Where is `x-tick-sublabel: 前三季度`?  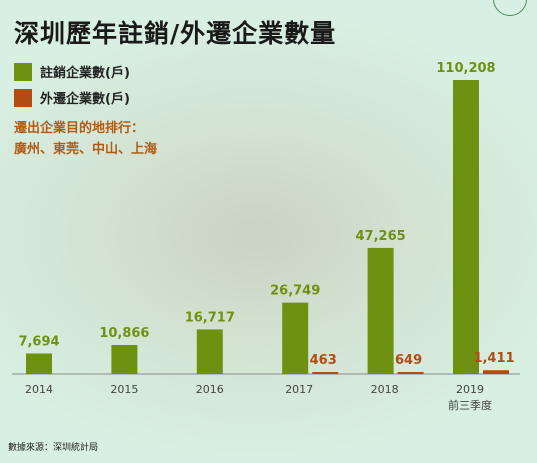 x-tick-sublabel: 前三季度 is located at coordinates (470, 405).